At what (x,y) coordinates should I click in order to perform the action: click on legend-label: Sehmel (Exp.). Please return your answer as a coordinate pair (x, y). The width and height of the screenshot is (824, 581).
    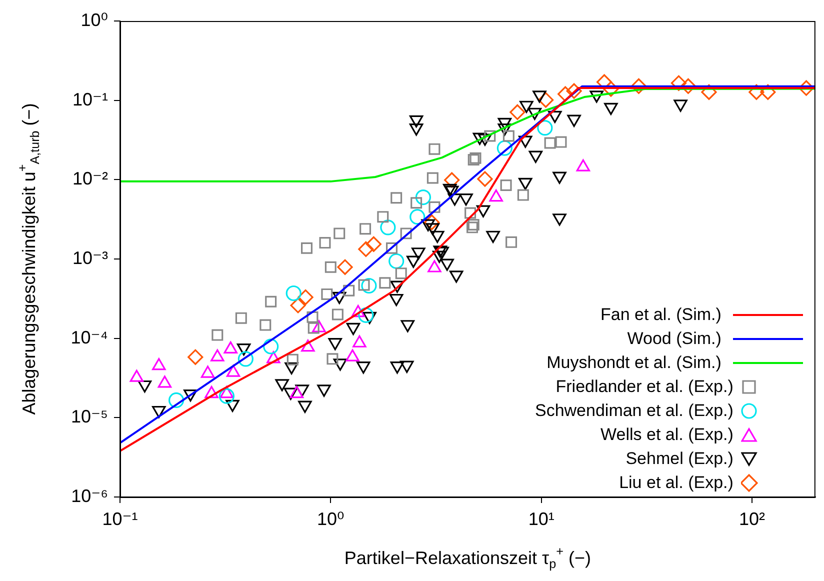
    Looking at the image, I should click on (680, 459).